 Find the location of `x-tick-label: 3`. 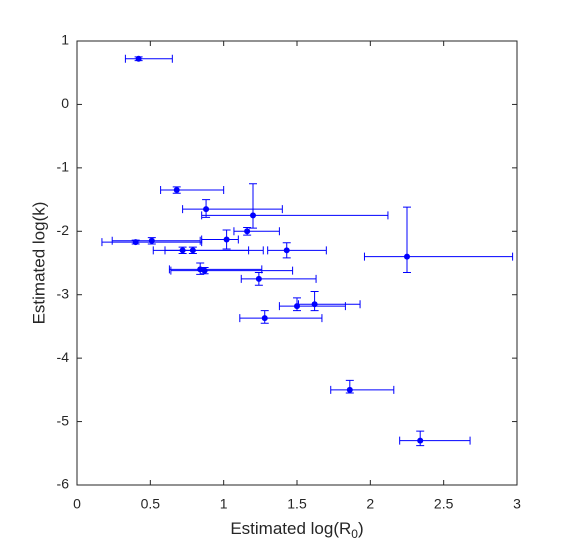

x-tick-label: 3 is located at coordinates (517, 504).